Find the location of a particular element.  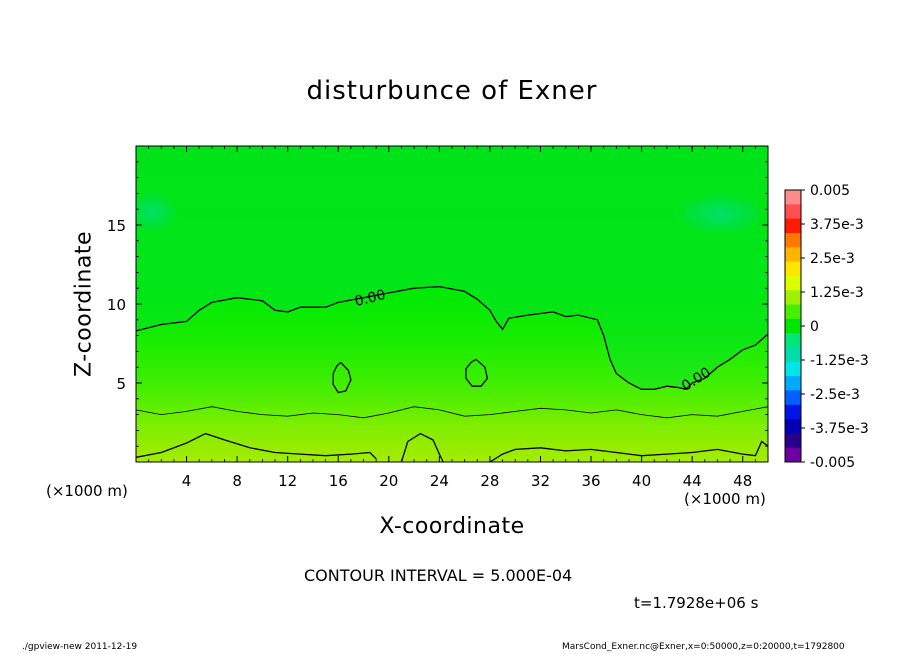

x-tick-label: 48 is located at coordinates (742, 481).